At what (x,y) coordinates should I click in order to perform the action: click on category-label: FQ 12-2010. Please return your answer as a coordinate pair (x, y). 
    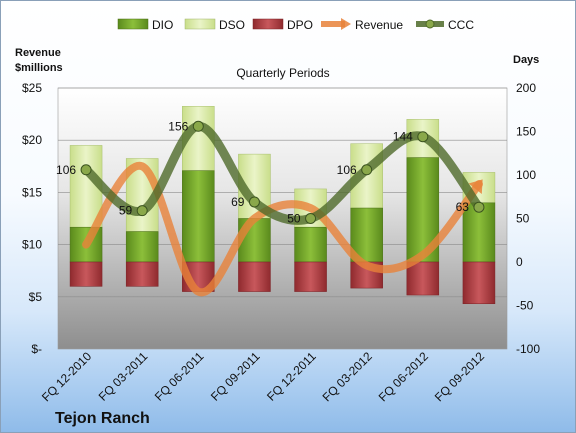
    Looking at the image, I should click on (66, 376).